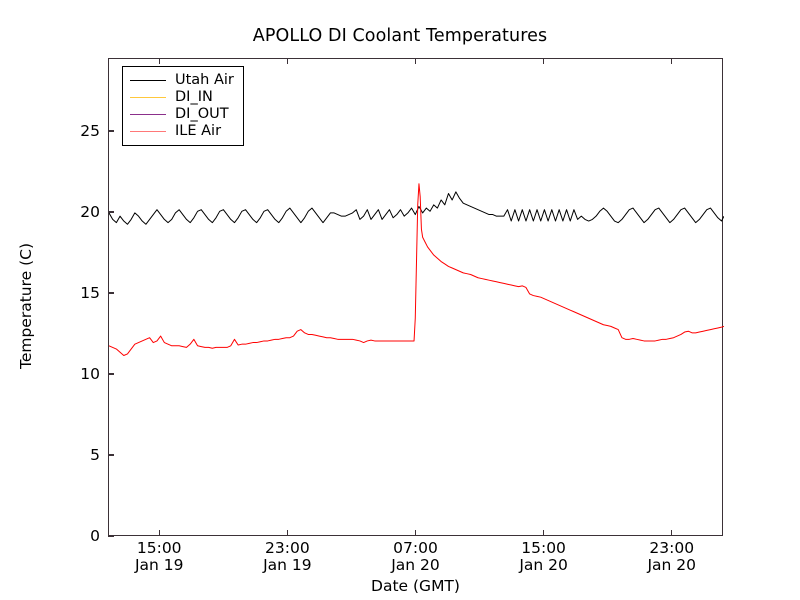  I want to click on legend-item: ILE Air, so click(182, 131).